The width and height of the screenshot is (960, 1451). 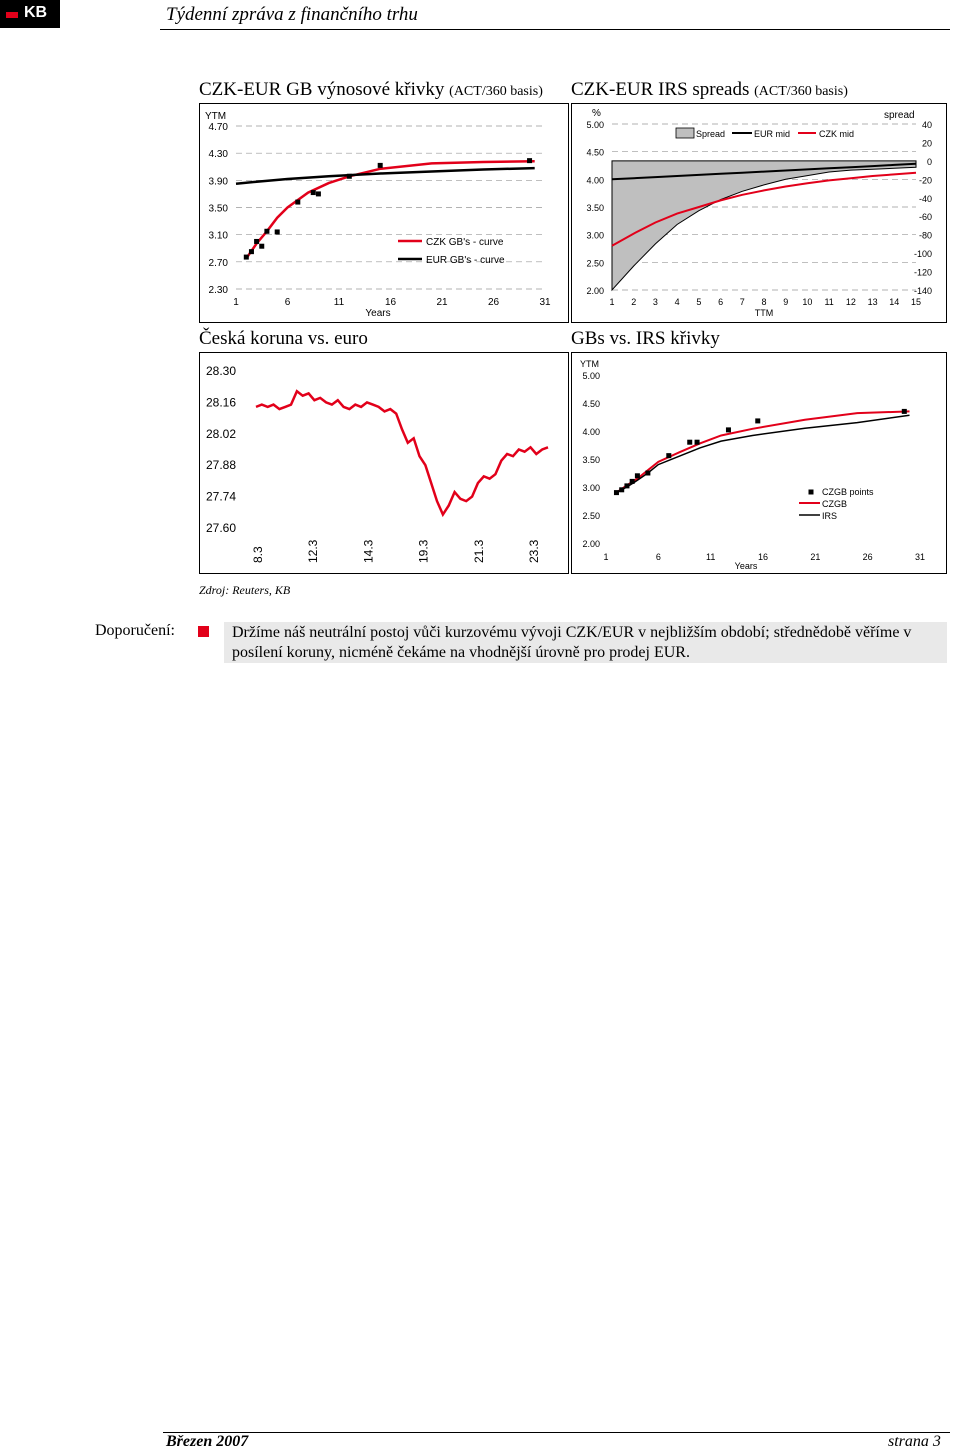 What do you see at coordinates (764, 313) in the screenshot?
I see `x-axis-label: TTM` at bounding box center [764, 313].